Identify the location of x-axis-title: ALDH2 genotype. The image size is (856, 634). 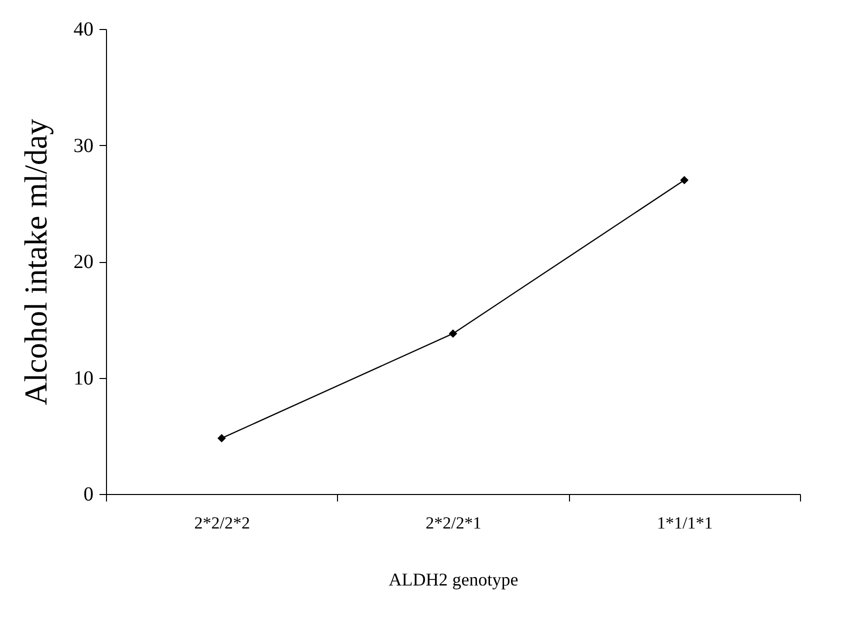
(453, 580).